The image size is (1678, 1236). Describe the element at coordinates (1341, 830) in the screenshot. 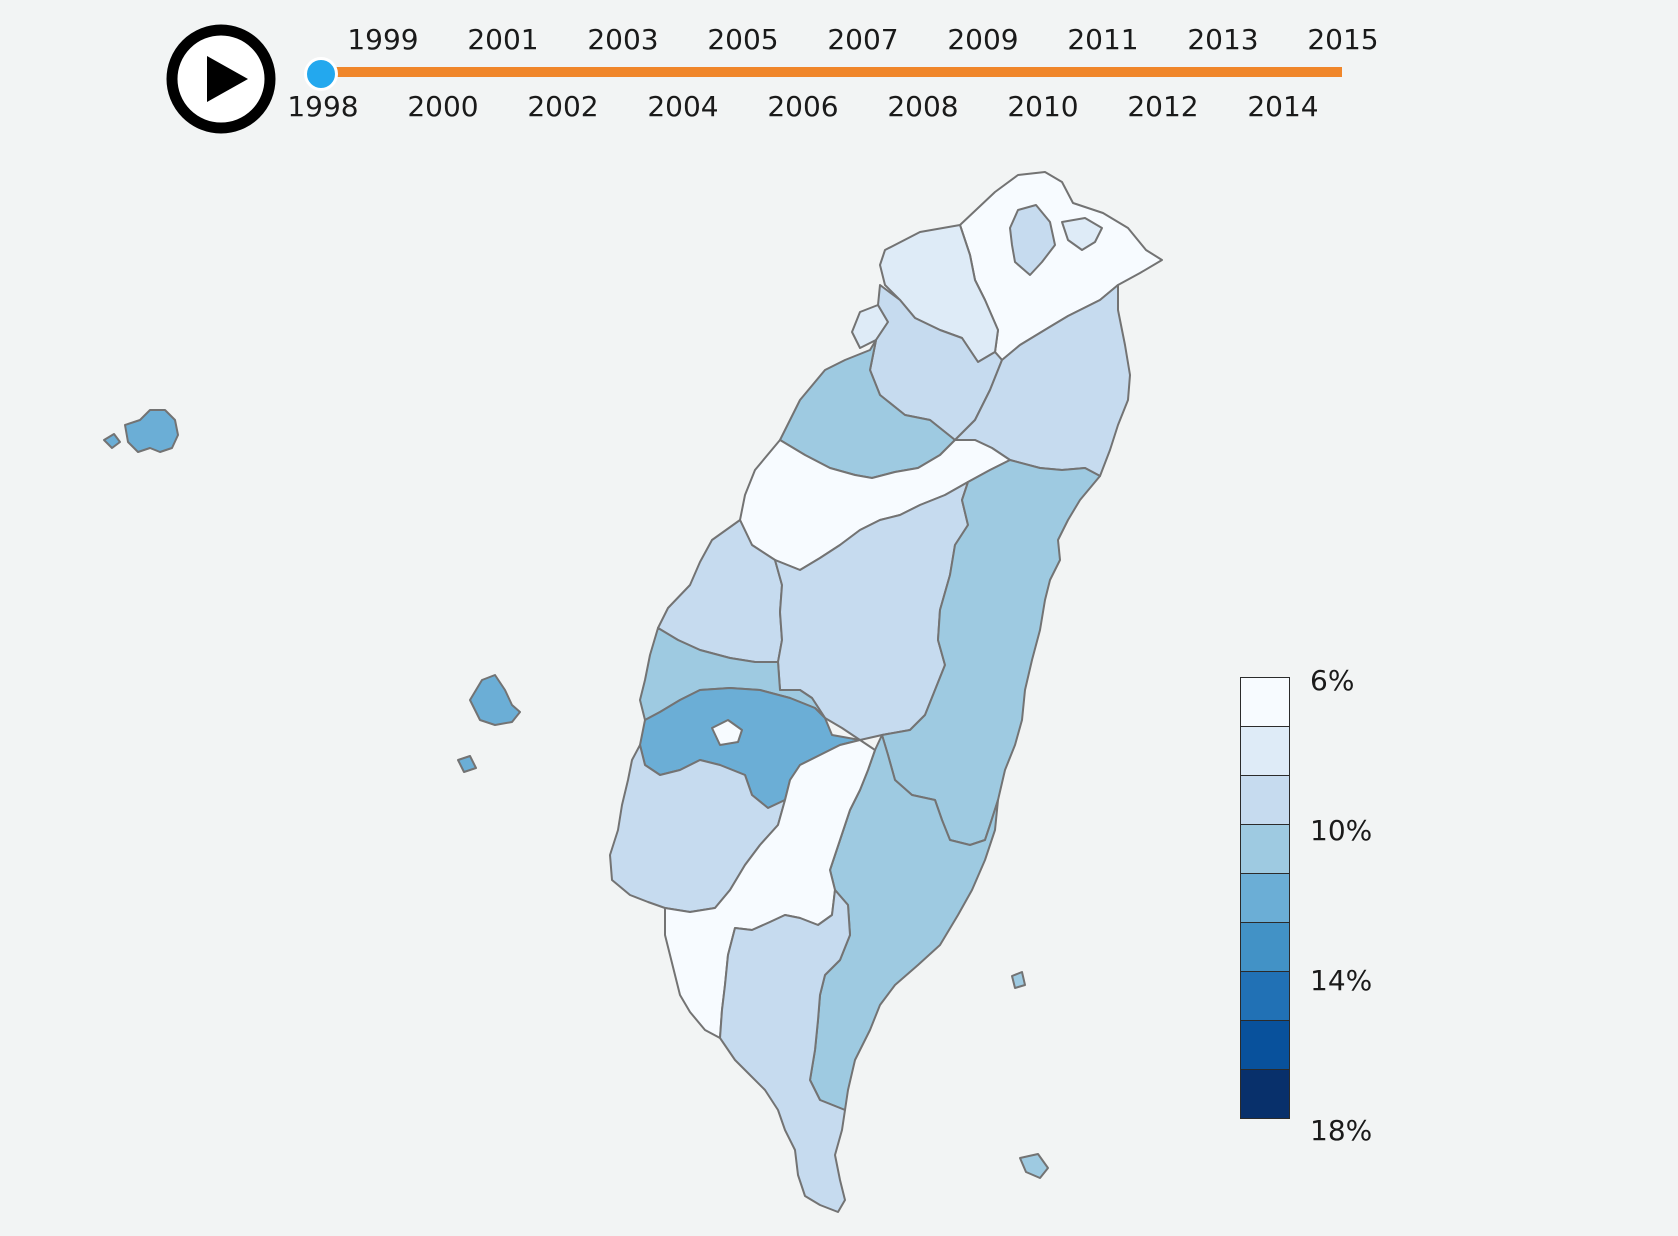

I see `legend-tick: 10%` at that location.